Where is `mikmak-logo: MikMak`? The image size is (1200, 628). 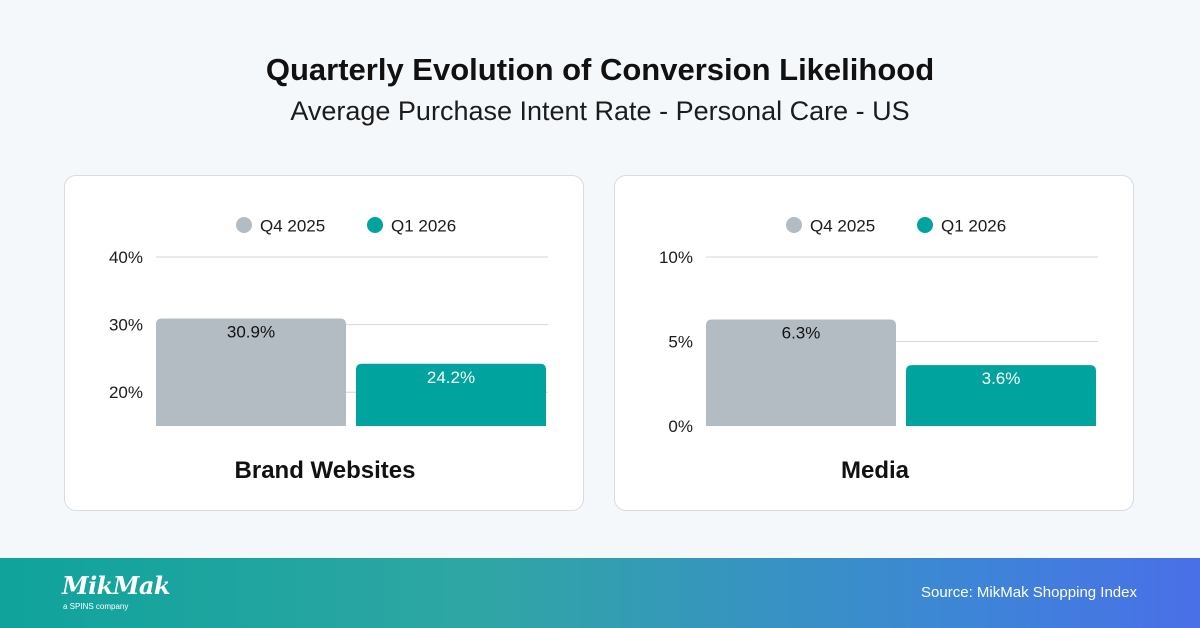 mikmak-logo: MikMak is located at coordinates (116, 585).